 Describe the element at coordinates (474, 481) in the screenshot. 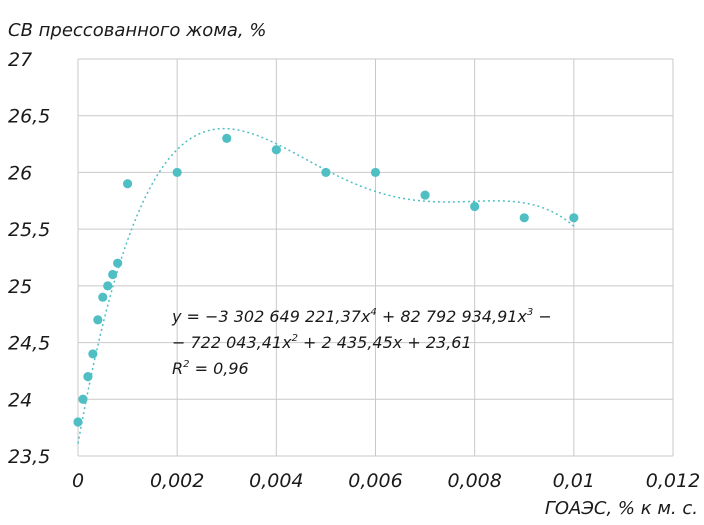

I see `x-tick-label: 0,008` at that location.